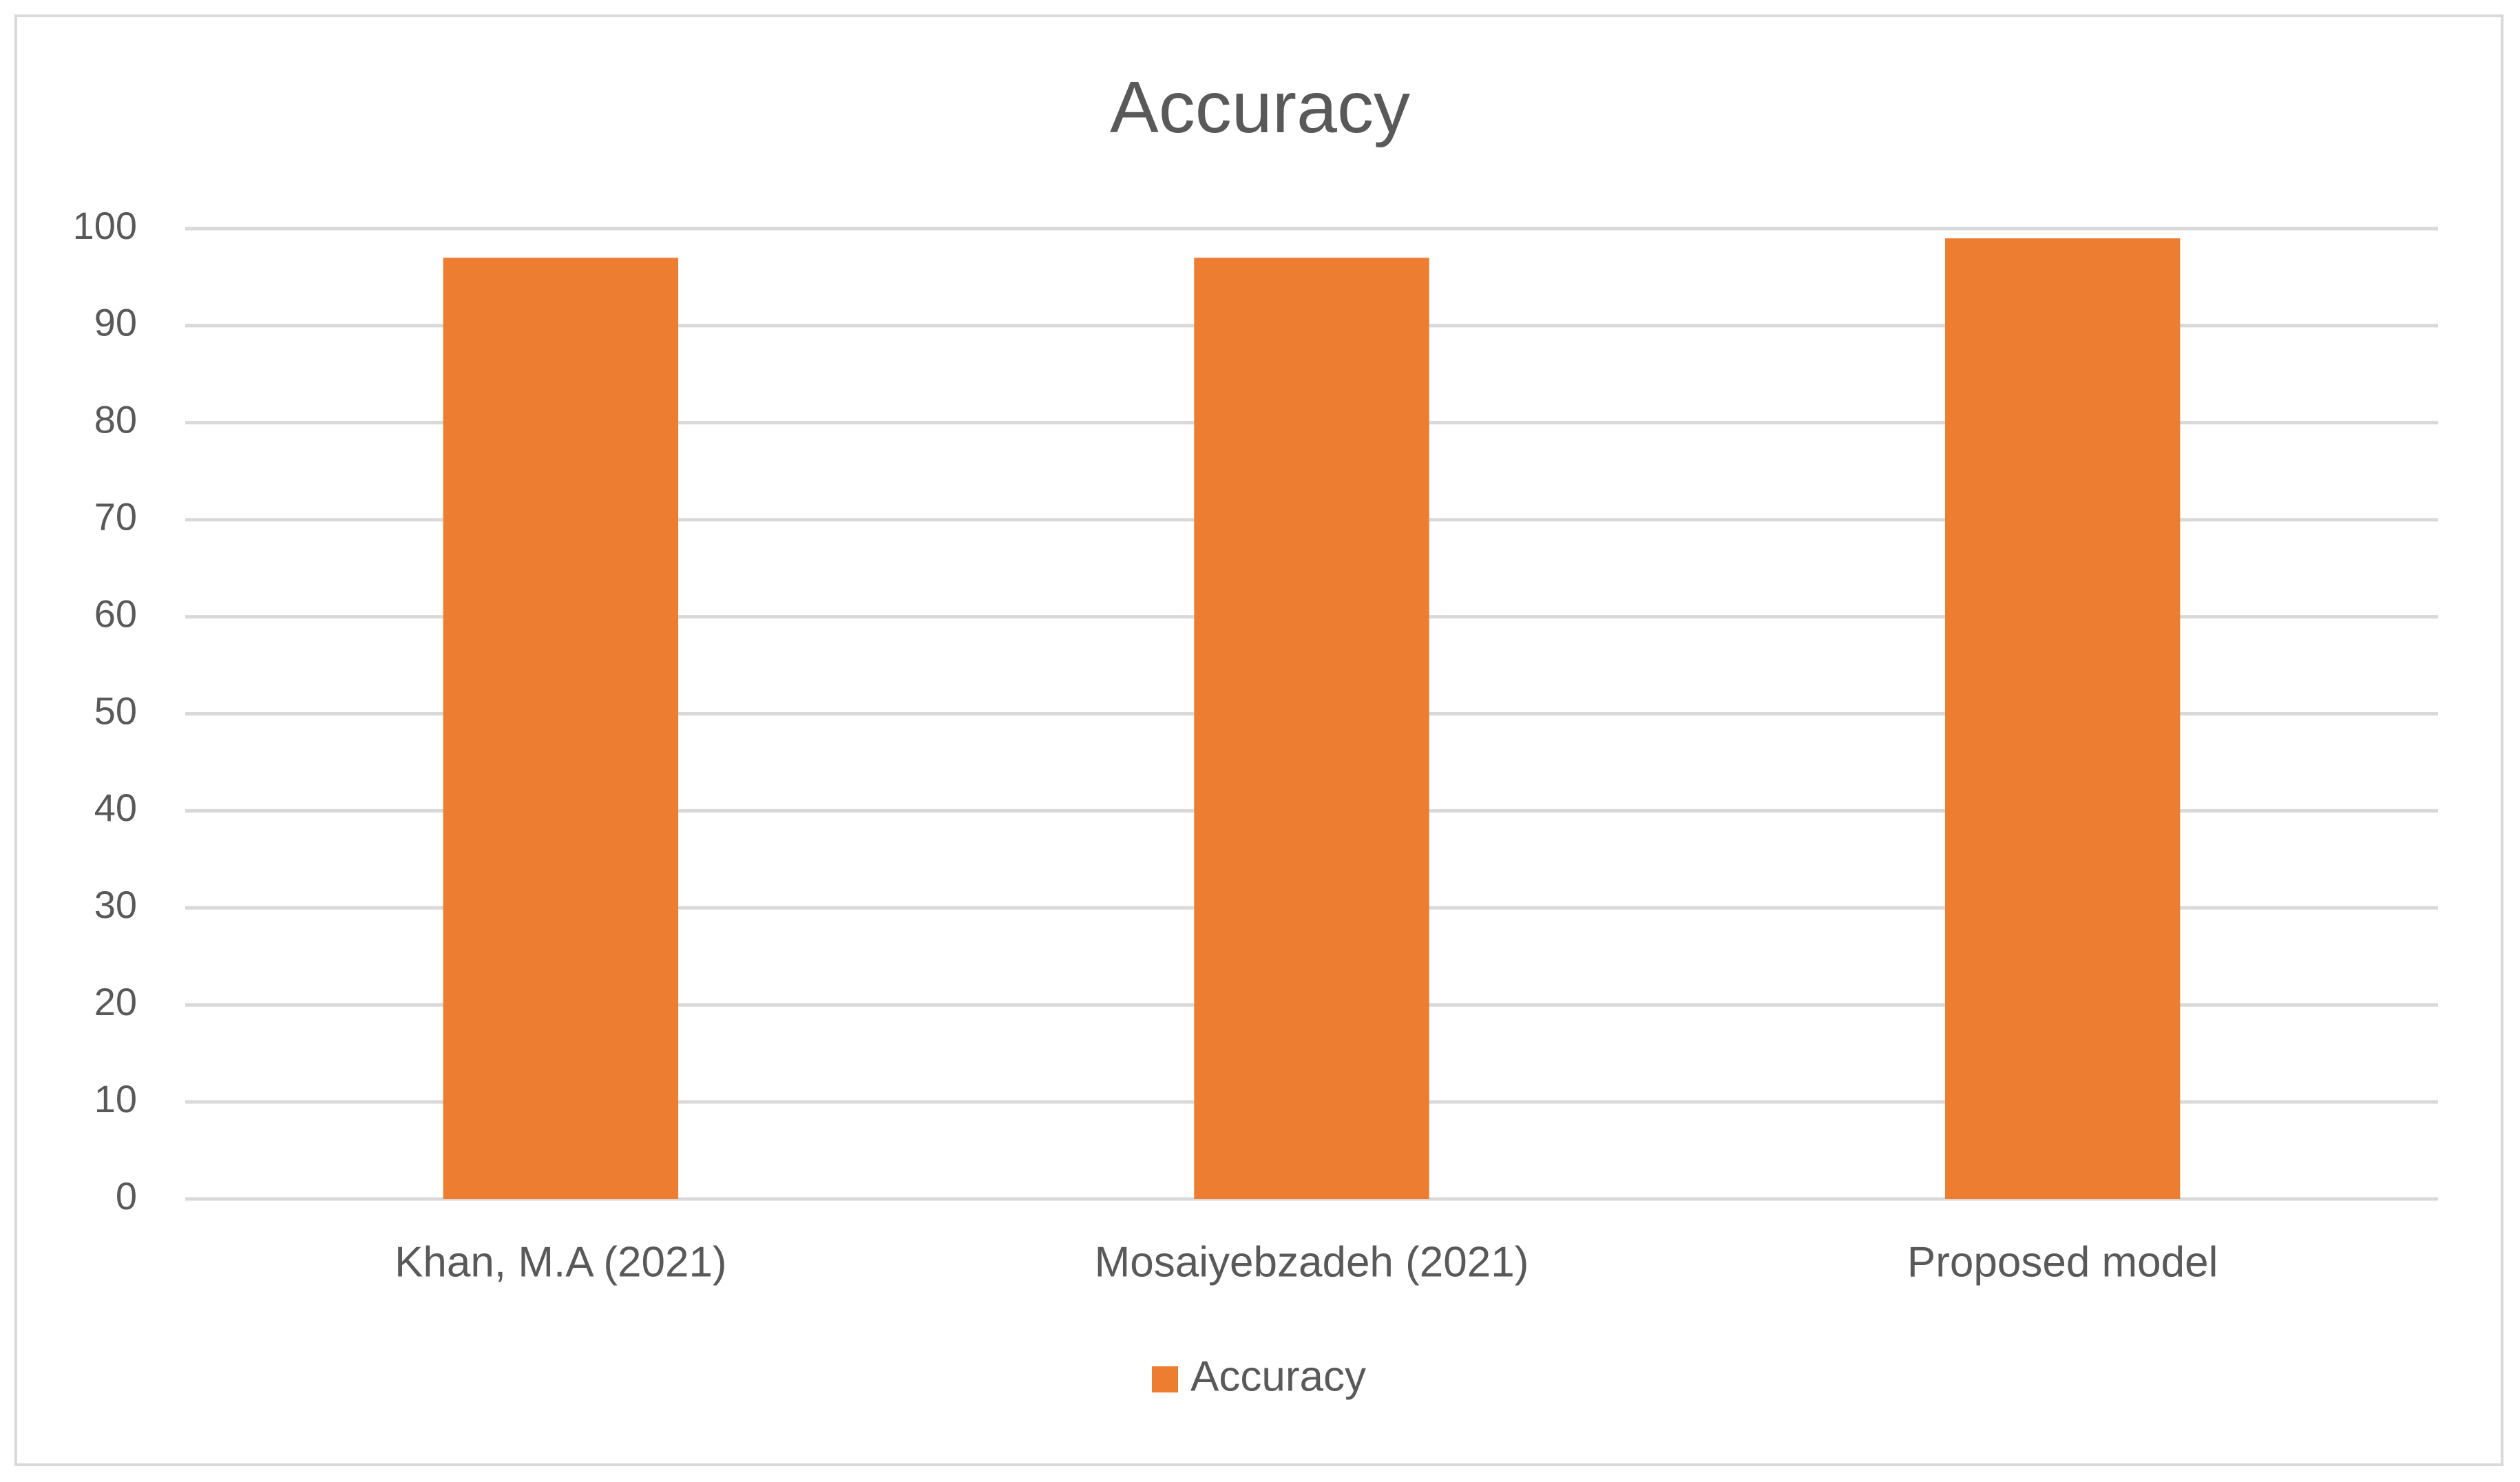 The height and width of the screenshot is (1482, 2520). Describe the element at coordinates (105, 225) in the screenshot. I see `y-tick-label: 100` at that location.